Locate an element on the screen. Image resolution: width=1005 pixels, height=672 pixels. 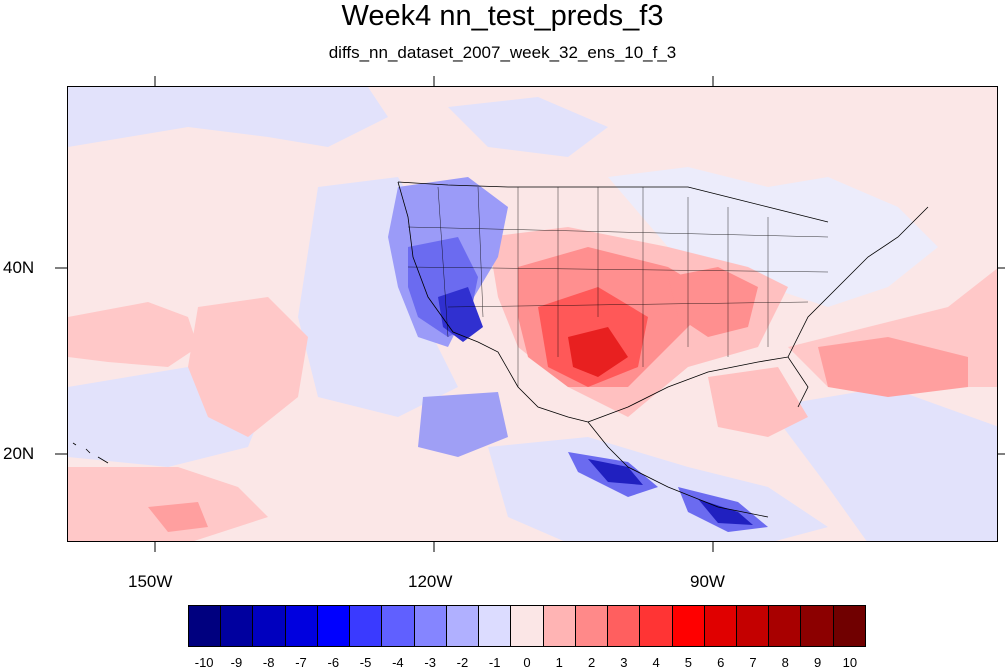
colorbar-label: 9 is located at coordinates (817, 662).